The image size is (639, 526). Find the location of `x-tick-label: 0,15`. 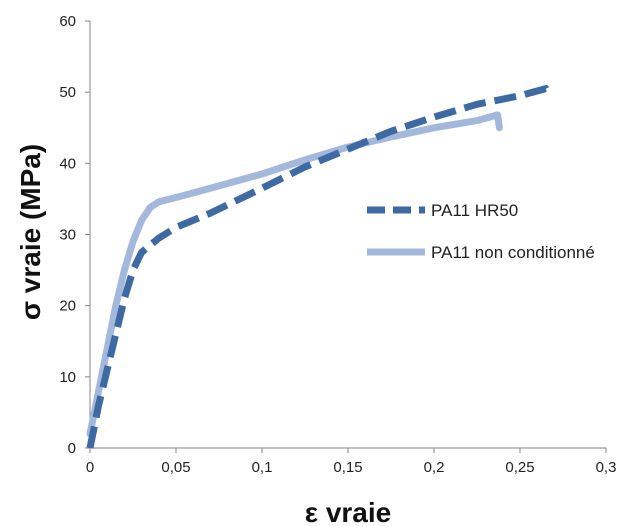

x-tick-label: 0,15 is located at coordinates (347, 467).